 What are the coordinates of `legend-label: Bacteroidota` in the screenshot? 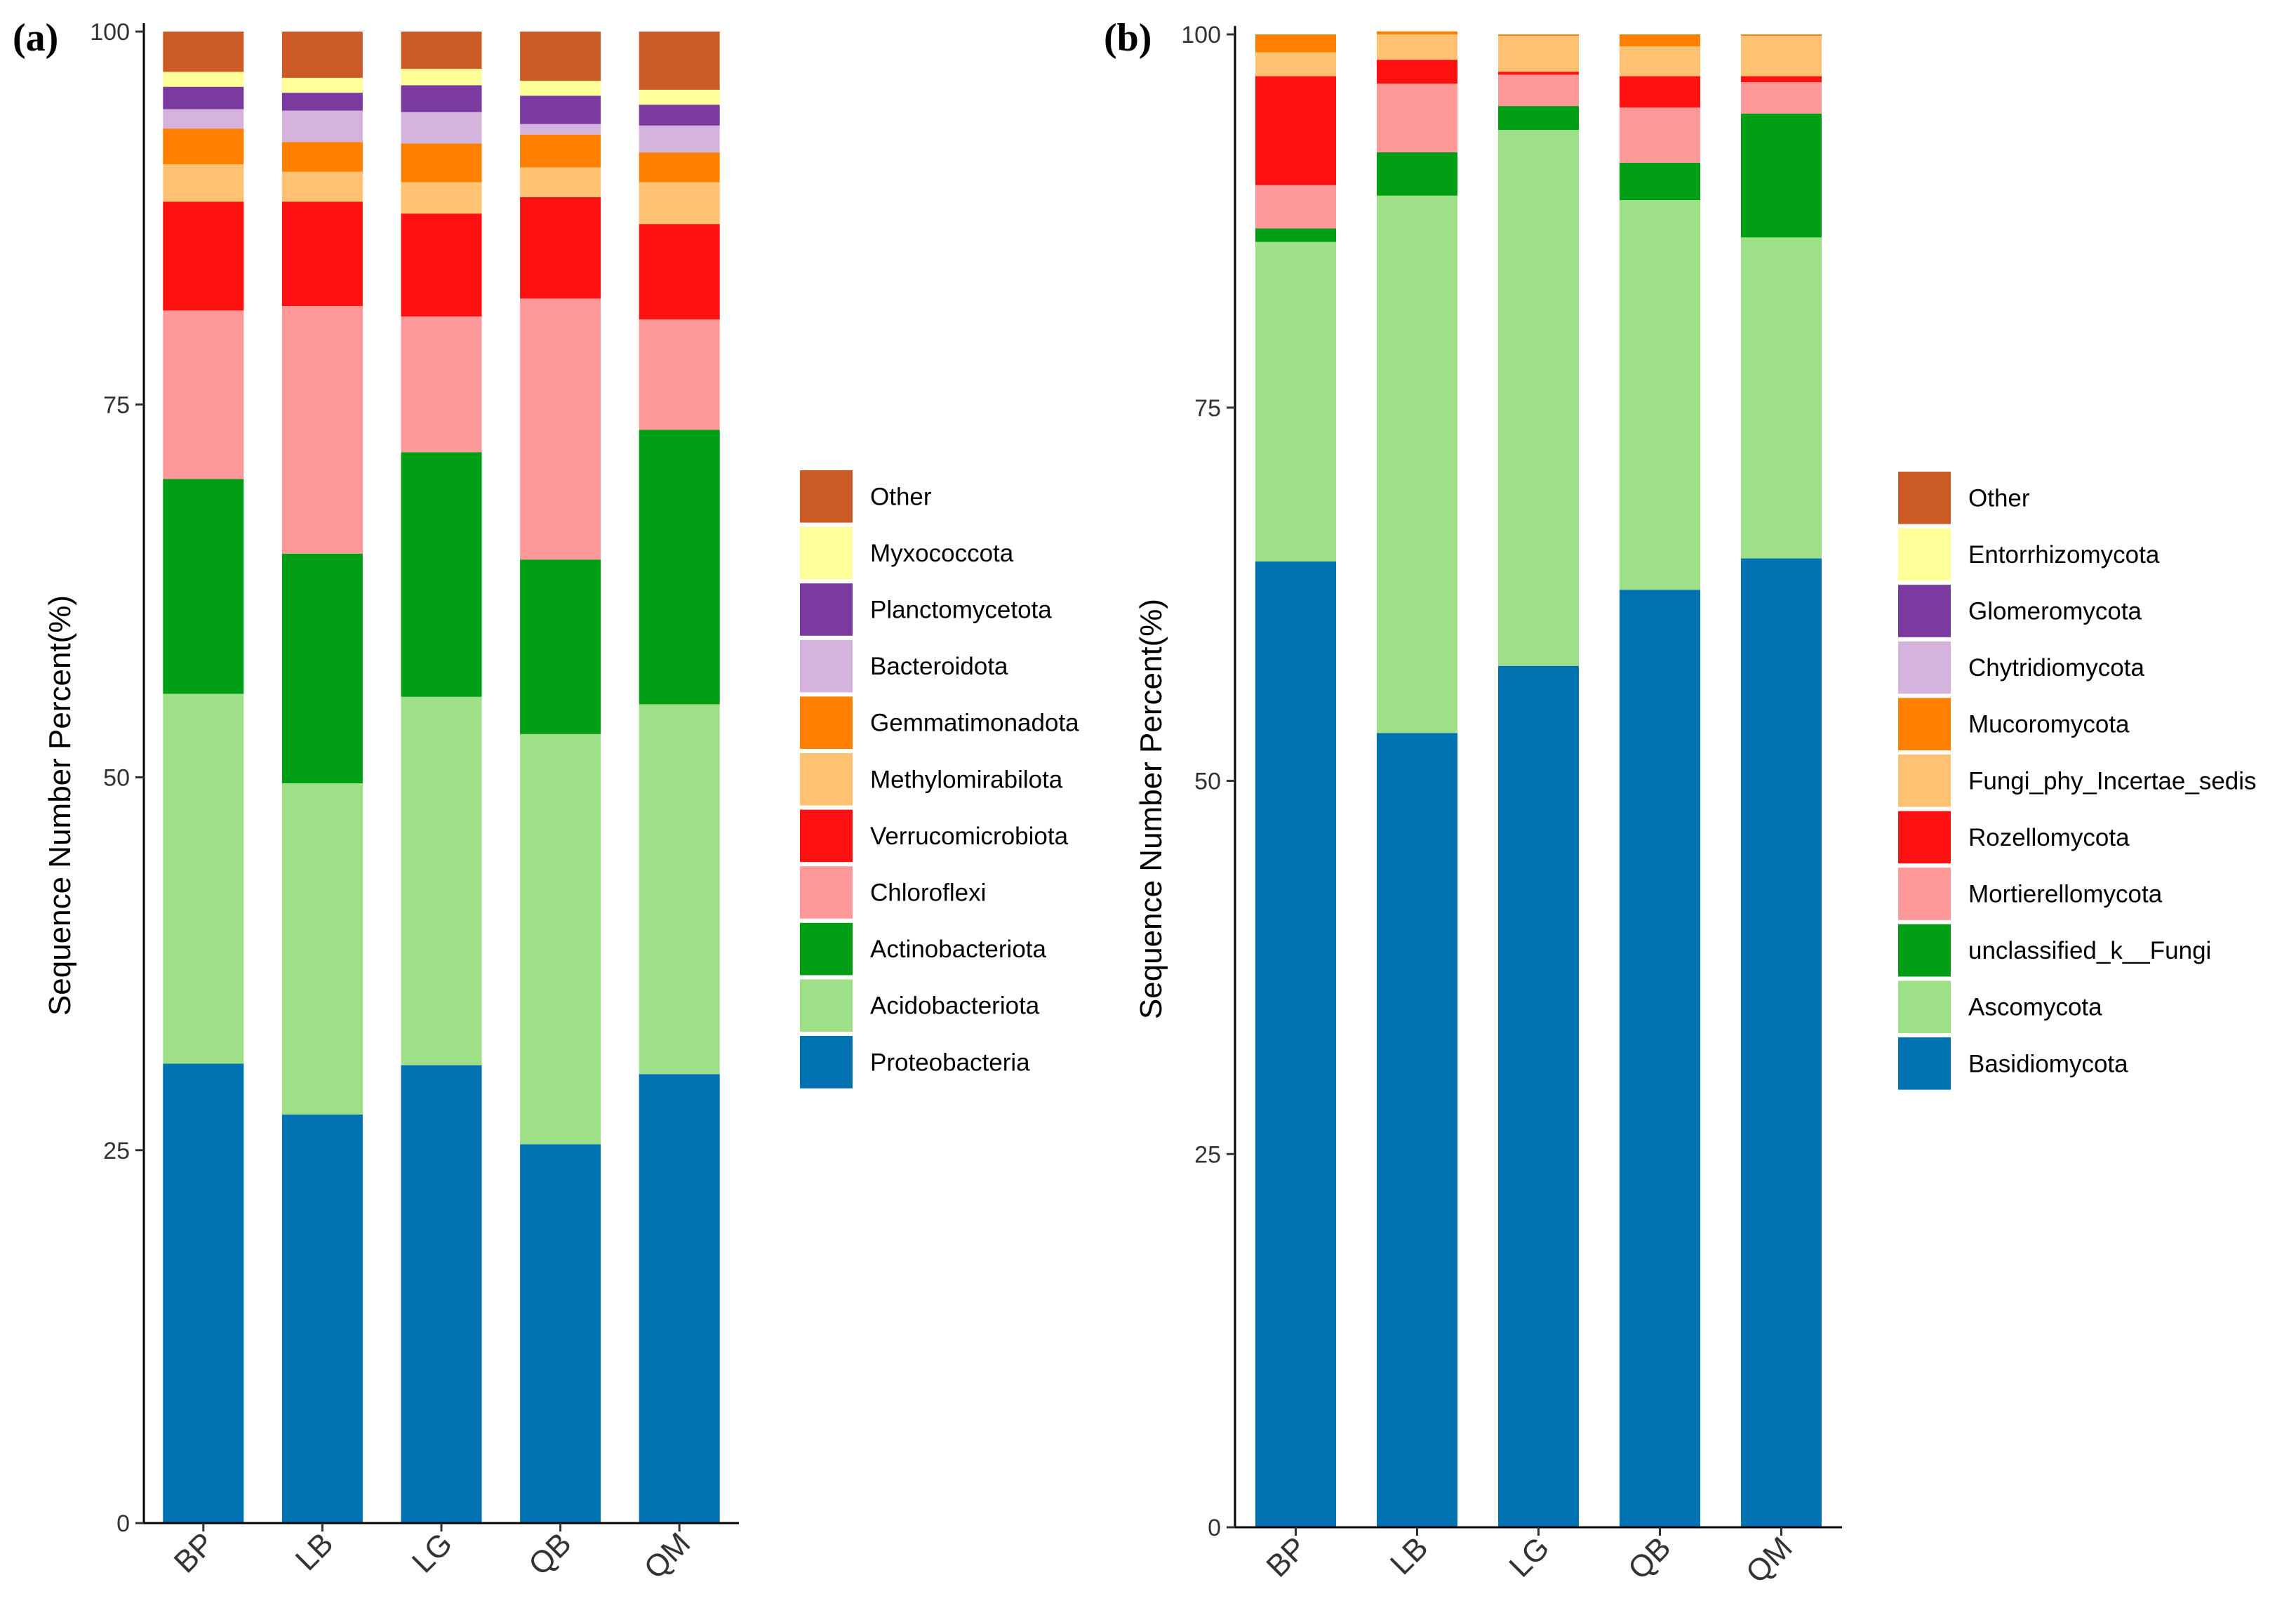 It's located at (939, 666).